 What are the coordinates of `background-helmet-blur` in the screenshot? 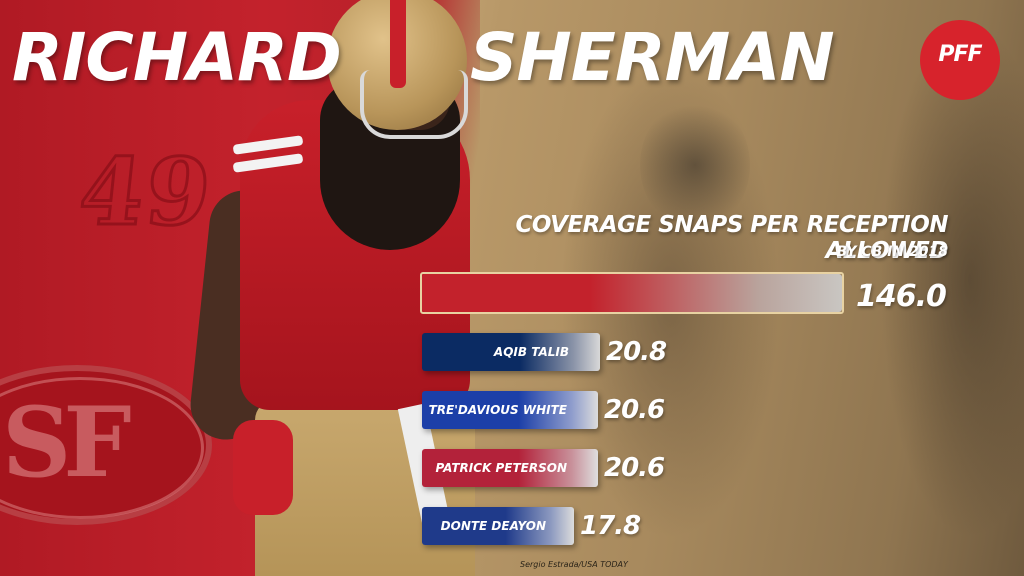 It's located at (695, 165).